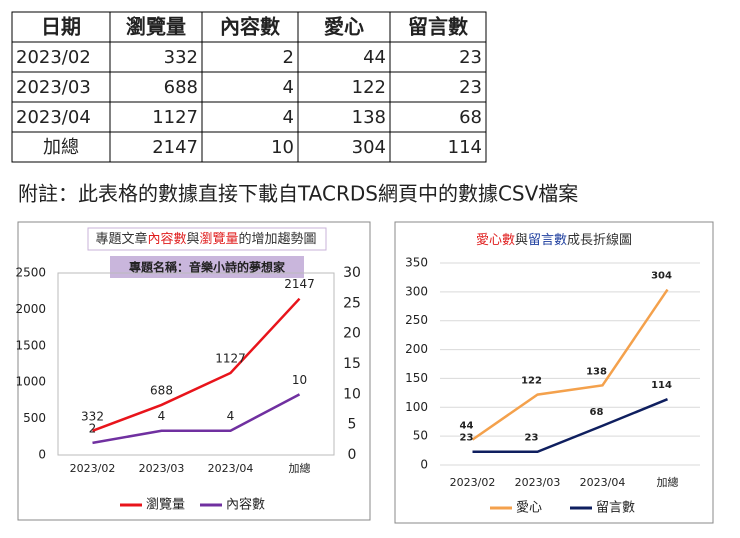 This screenshot has width=740, height=538. What do you see at coordinates (596, 371) in the screenshot?
I see `data-label: 138` at bounding box center [596, 371].